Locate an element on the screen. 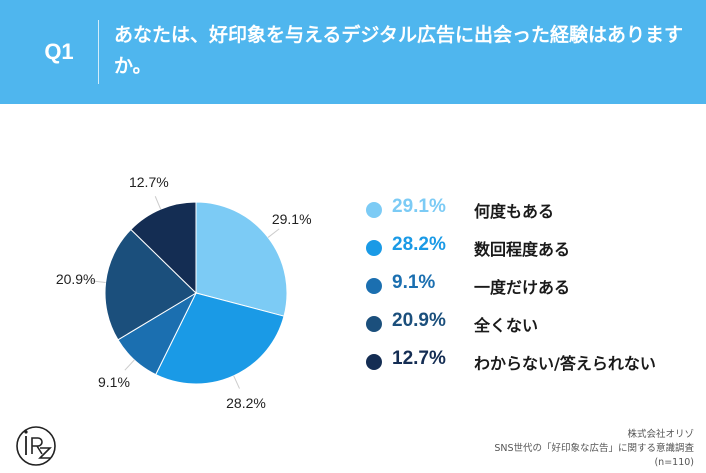 This screenshot has width=706, height=473. legend-item: 12.7% わからない/答えられない is located at coordinates (534, 361).